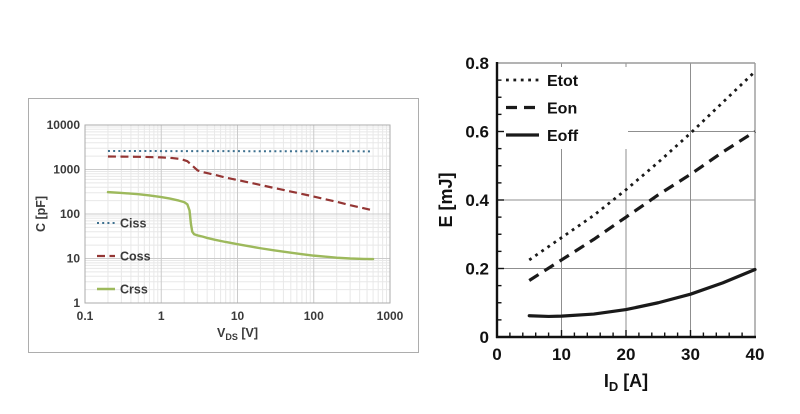 This screenshot has width=800, height=414. Describe the element at coordinates (477, 268) in the screenshot. I see `y-tick-label: 0.2` at that location.